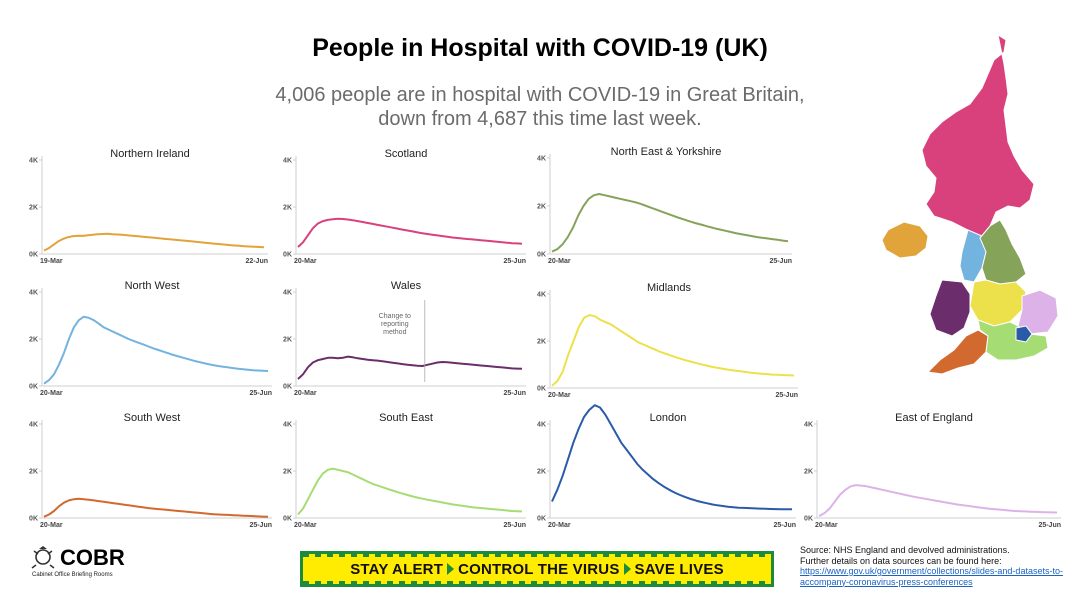 The width and height of the screenshot is (1080, 604). Describe the element at coordinates (1038, 312) in the screenshot. I see `map-region-east-of-england` at that location.